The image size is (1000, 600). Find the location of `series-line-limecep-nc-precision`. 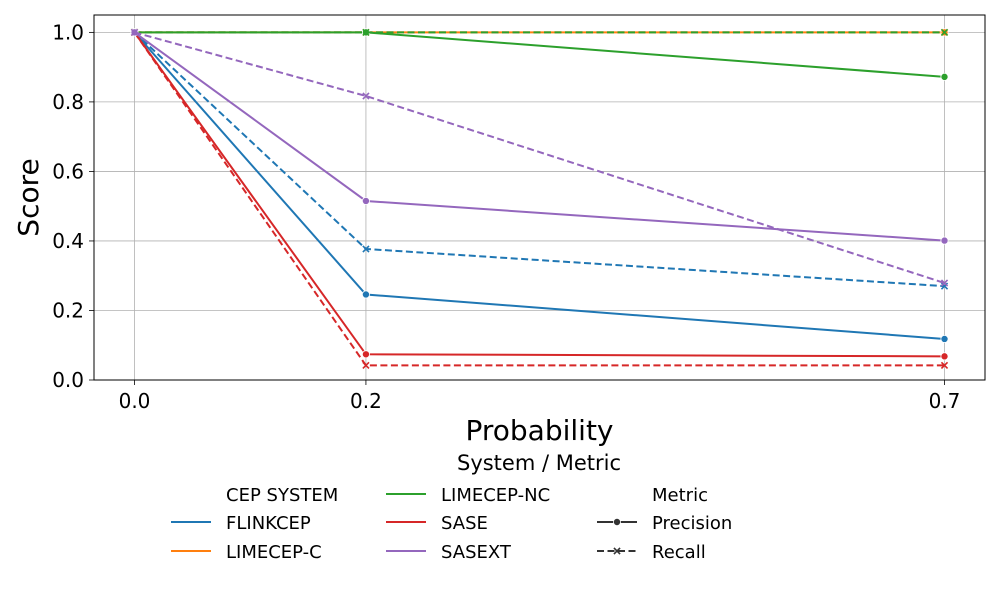

series-line-limecep-nc-precision is located at coordinates (539, 54).